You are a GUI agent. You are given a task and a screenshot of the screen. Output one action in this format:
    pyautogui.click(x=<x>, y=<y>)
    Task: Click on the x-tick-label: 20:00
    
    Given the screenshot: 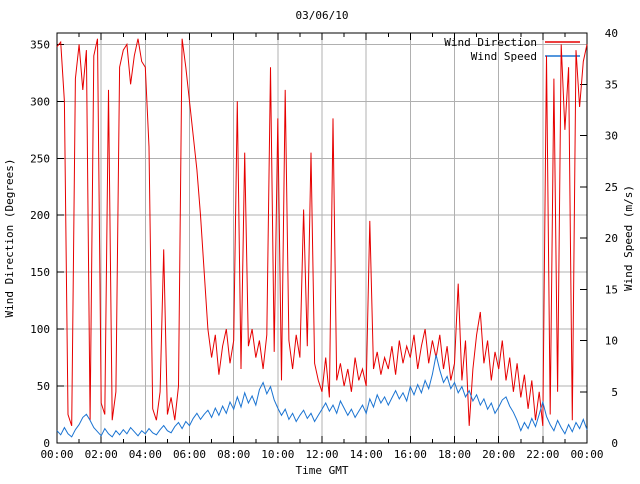 What is the action you would take?
    pyautogui.click(x=498, y=454)
    